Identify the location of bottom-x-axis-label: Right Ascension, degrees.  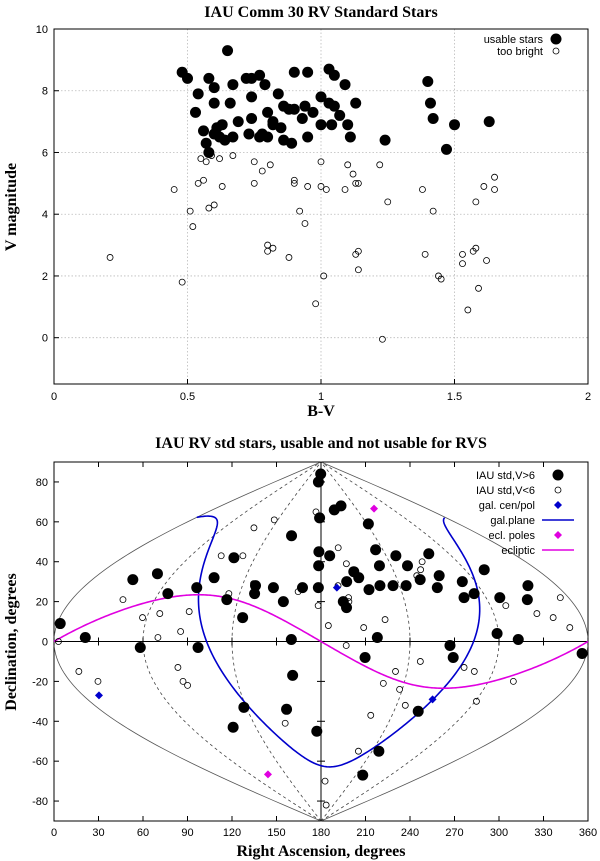
(320, 851).